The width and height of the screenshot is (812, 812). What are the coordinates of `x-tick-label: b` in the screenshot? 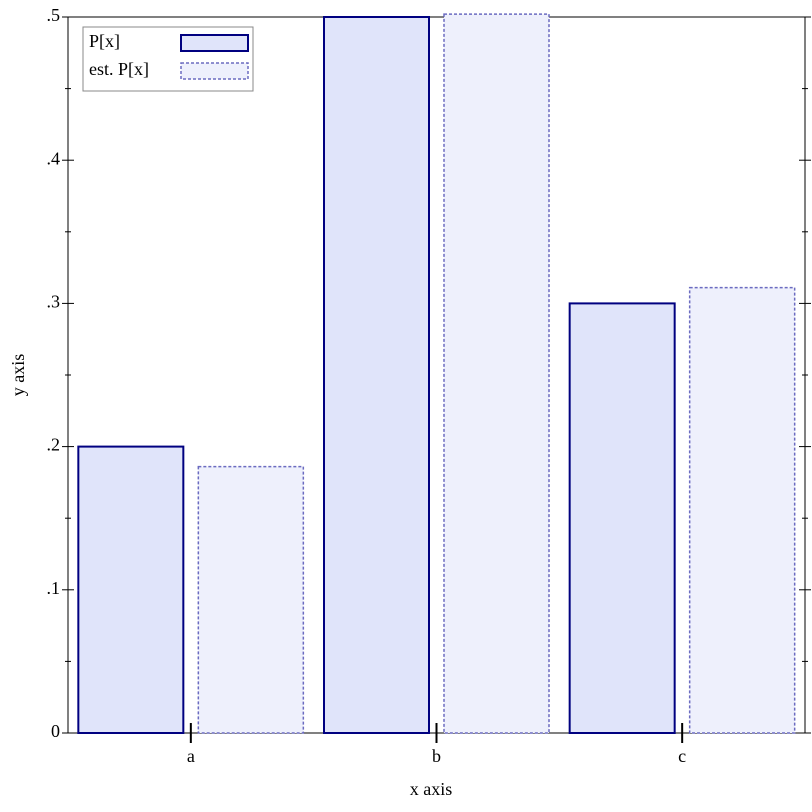 It's located at (436, 756).